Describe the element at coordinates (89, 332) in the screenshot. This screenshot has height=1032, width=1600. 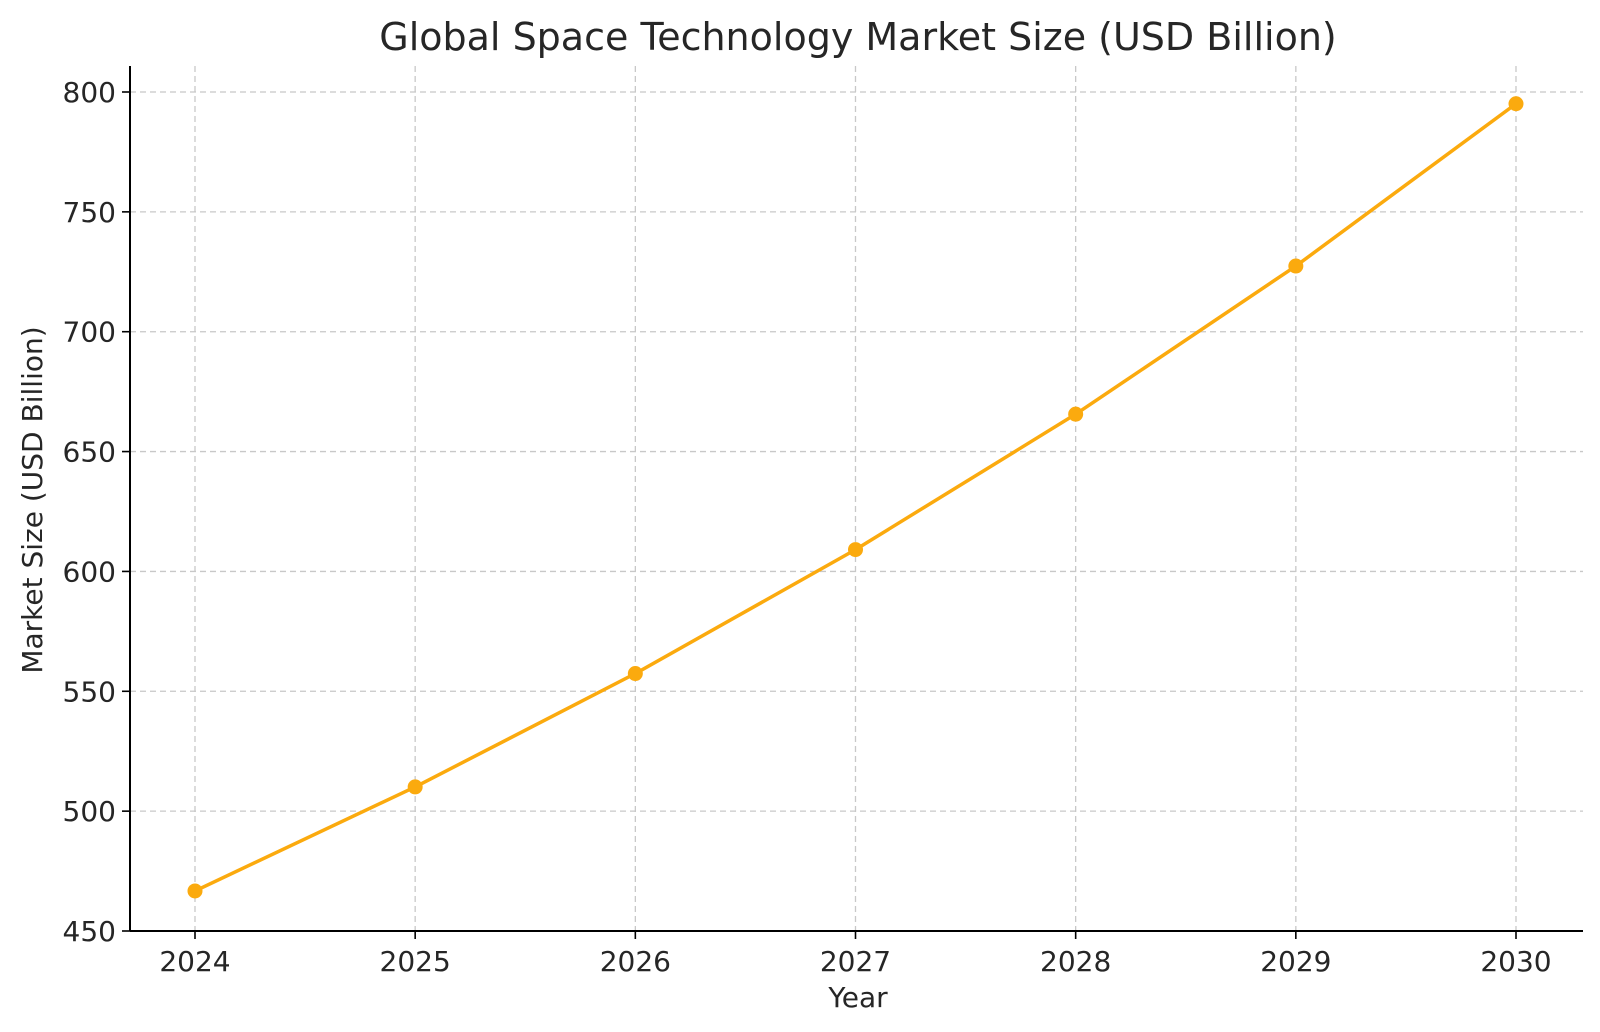
I see `y-tick-label: 700` at that location.